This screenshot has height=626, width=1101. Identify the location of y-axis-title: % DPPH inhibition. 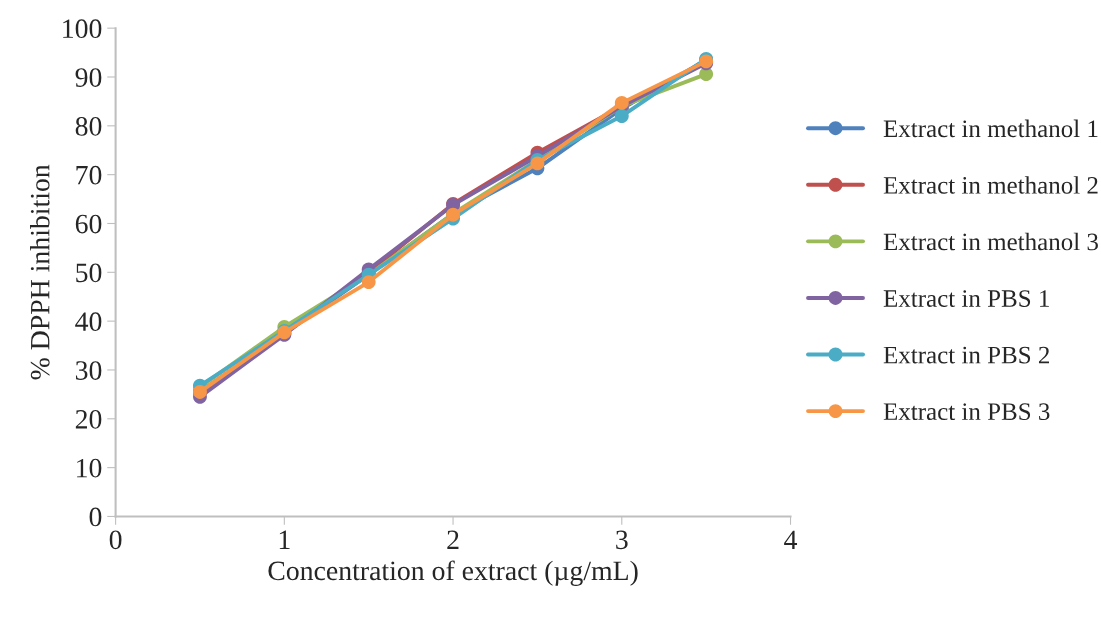
(40, 272).